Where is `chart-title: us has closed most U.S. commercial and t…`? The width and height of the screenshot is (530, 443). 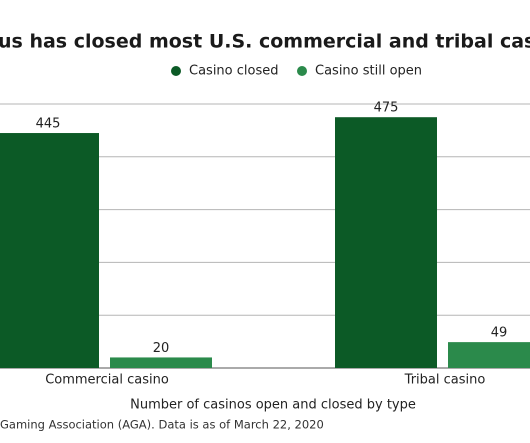 chart-title: us has closed most U.S. commercial and t… is located at coordinates (265, 42).